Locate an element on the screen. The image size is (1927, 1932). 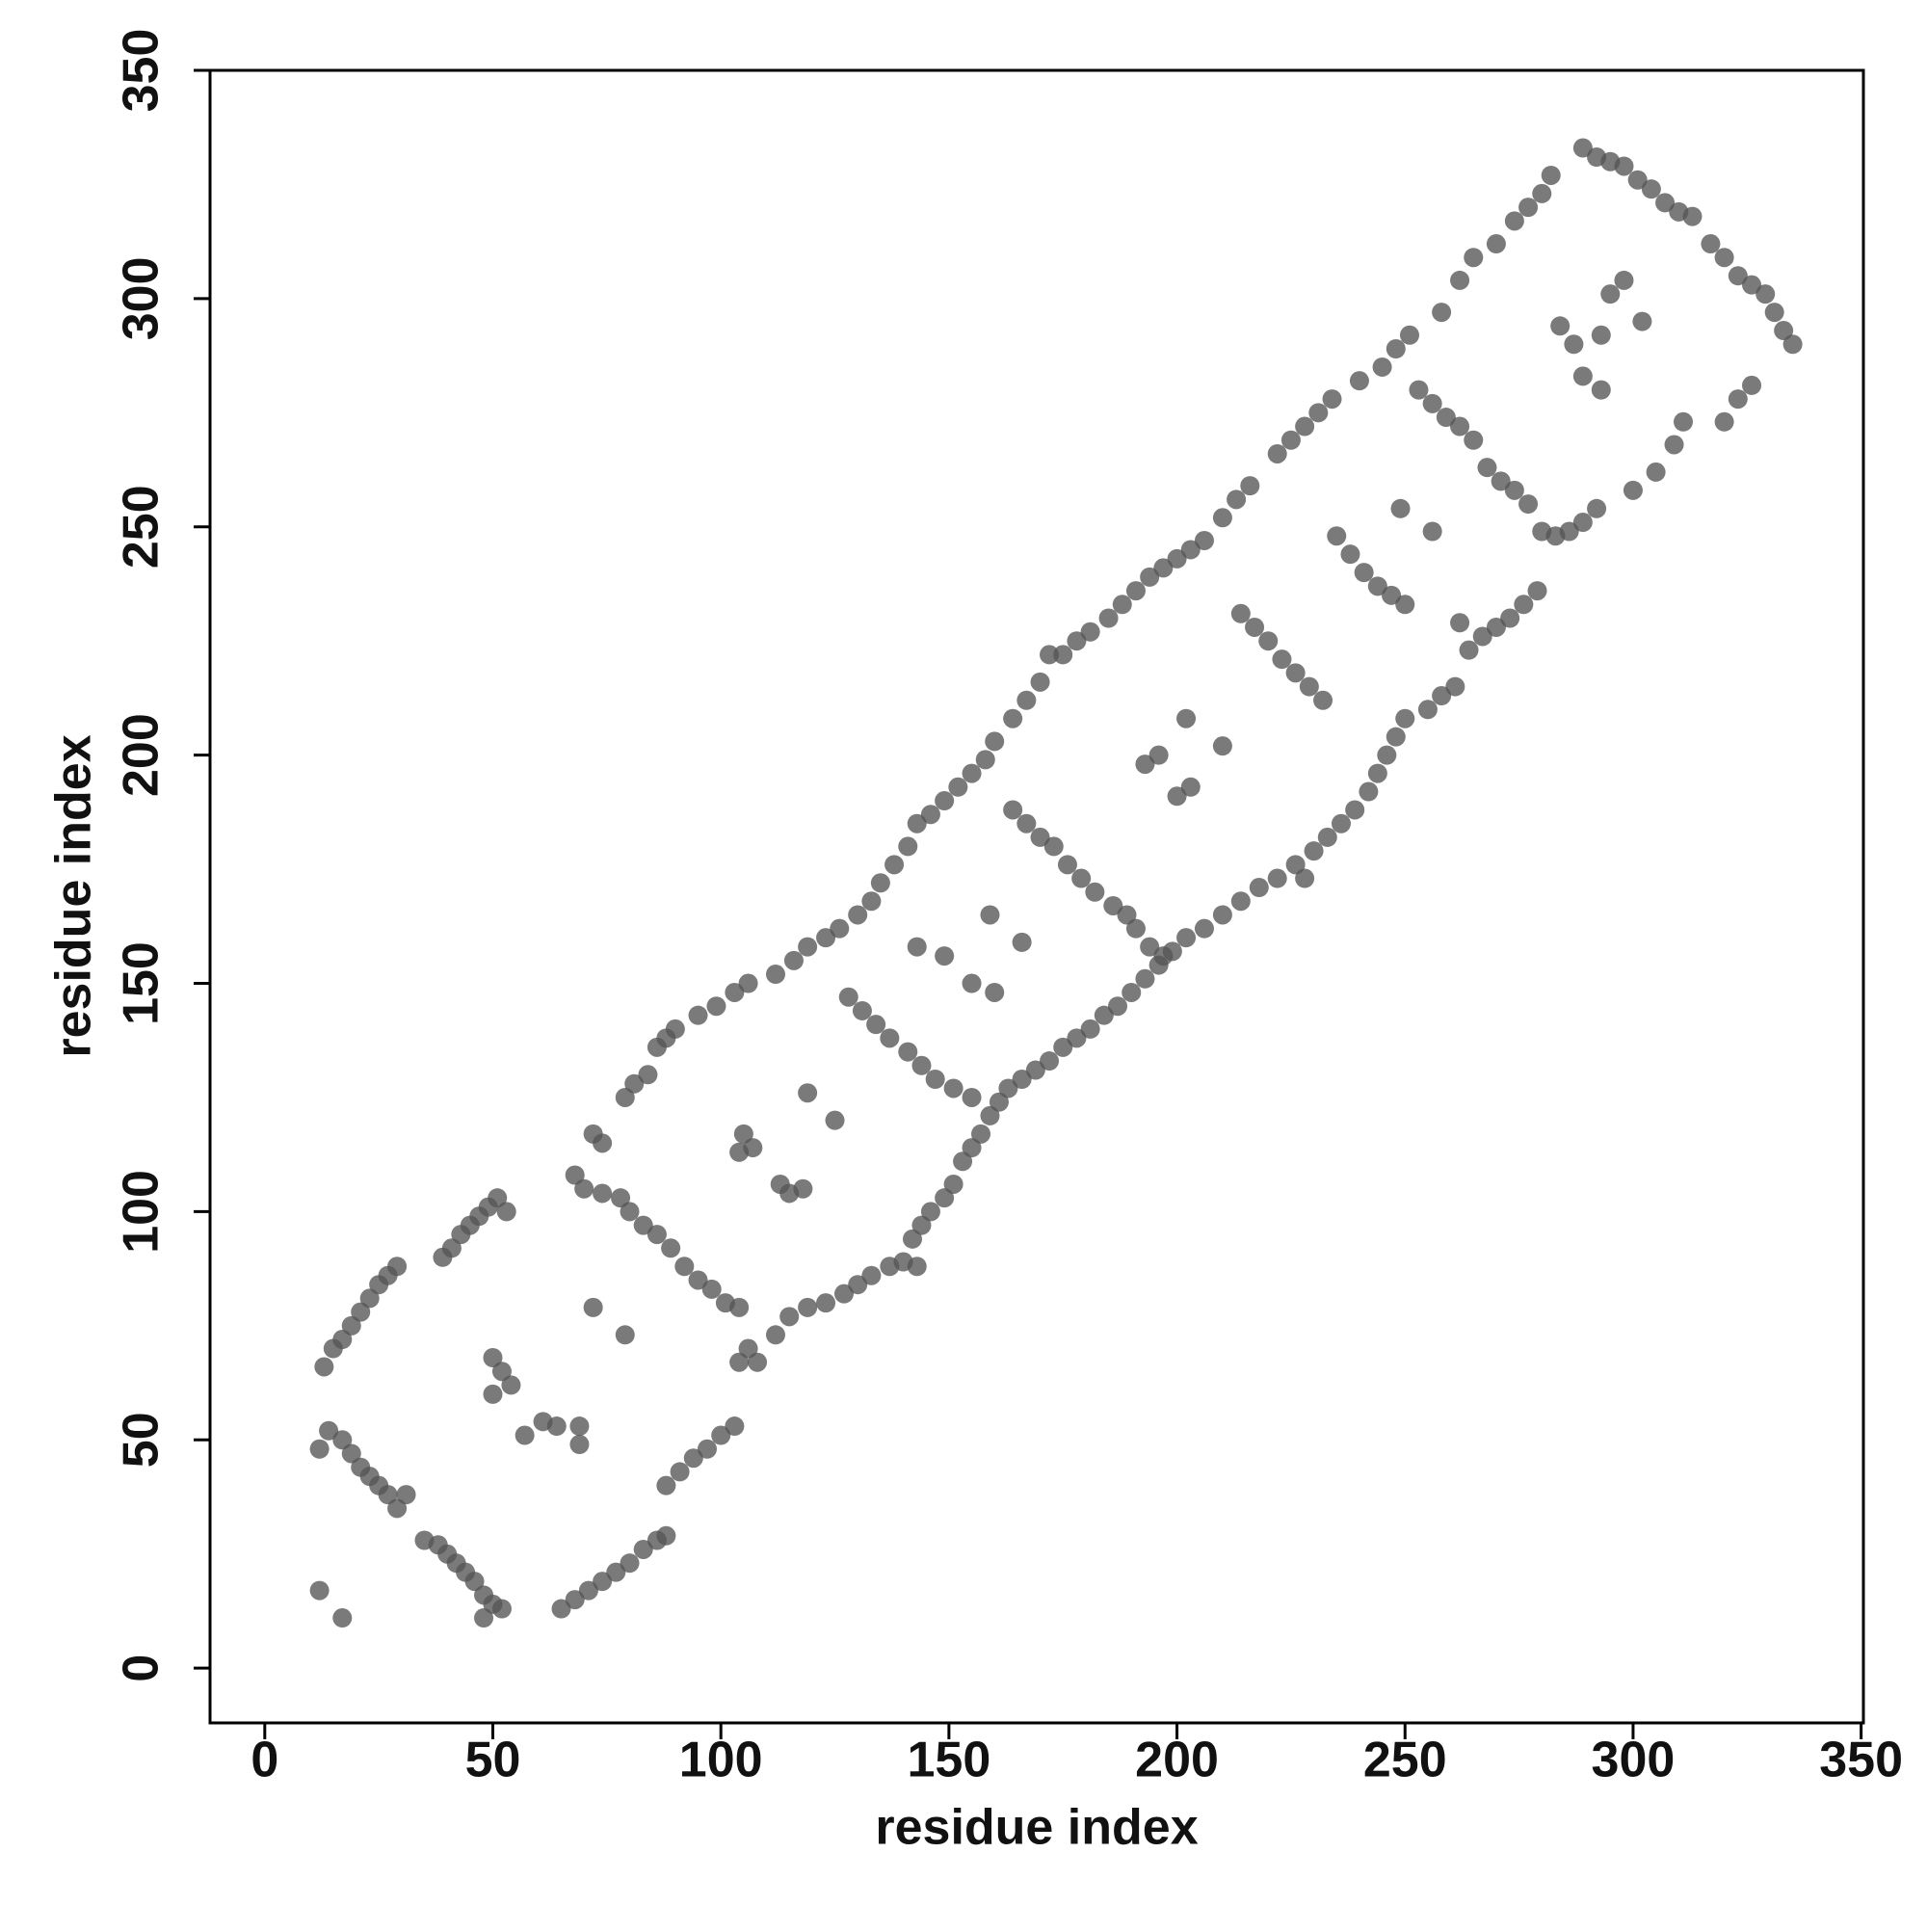
x-tick-label: 100 is located at coordinates (721, 1760).